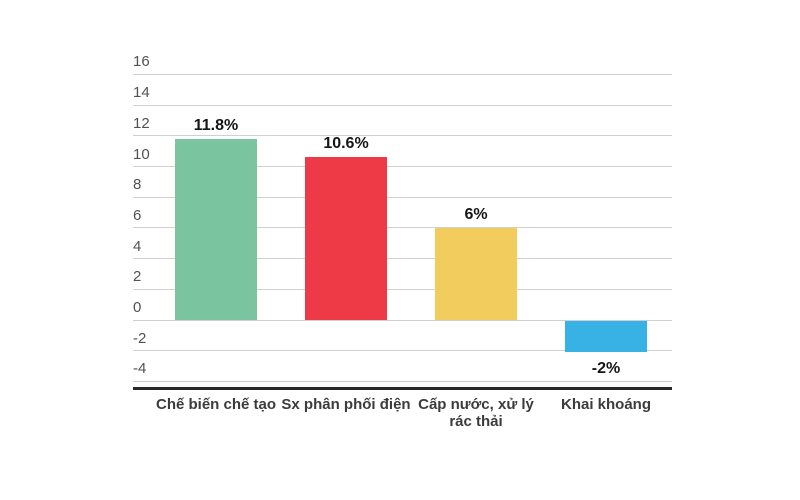 This screenshot has width=800, height=500. I want to click on y-axis-tick-label: 12, so click(141, 123).